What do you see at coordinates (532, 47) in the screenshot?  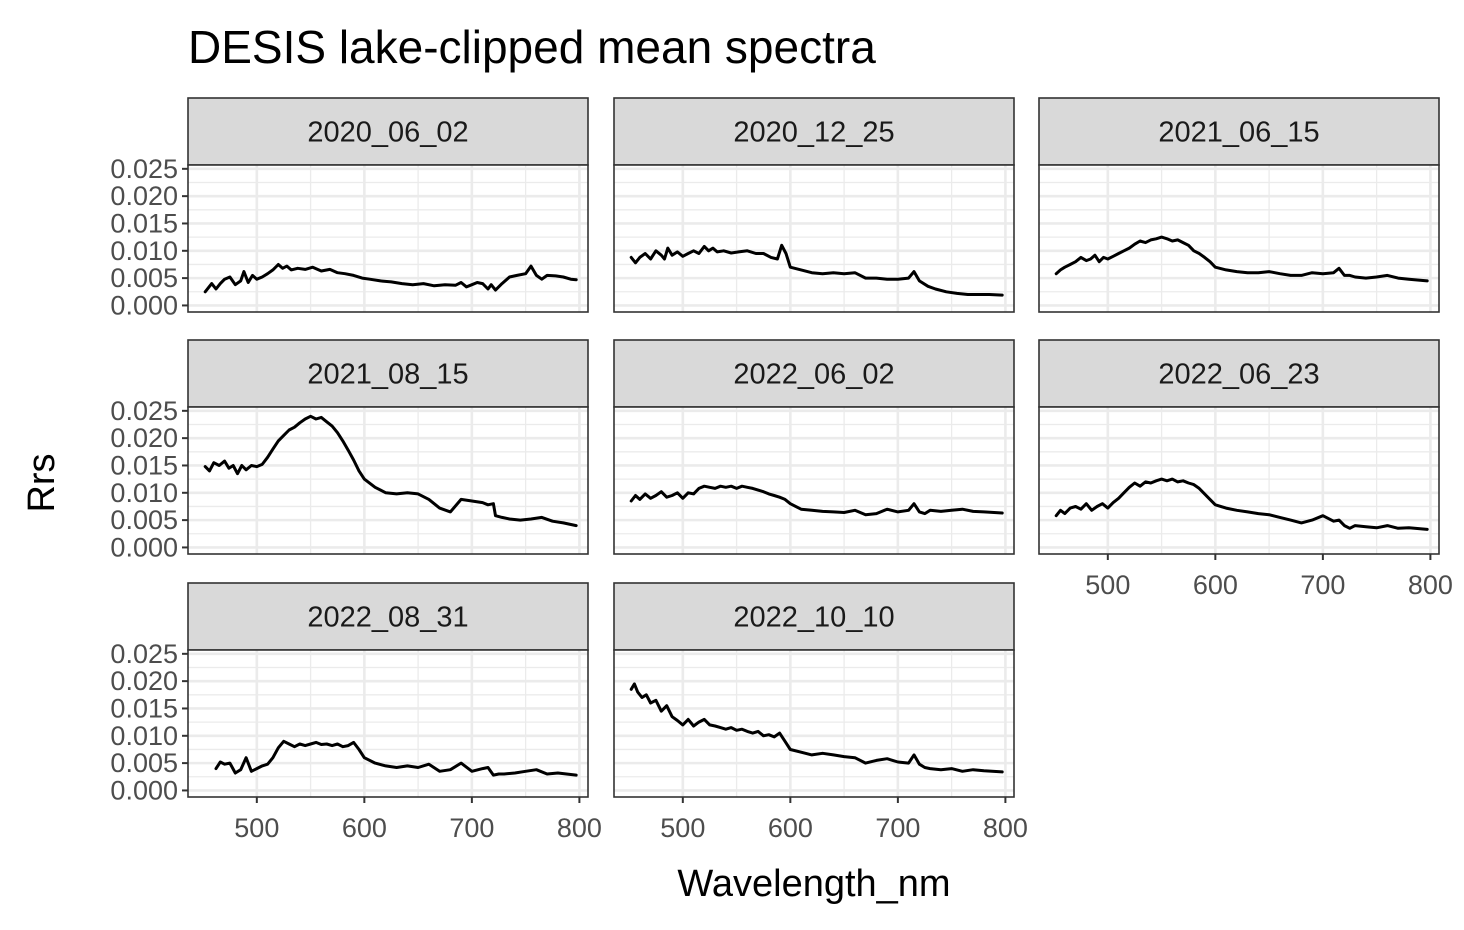 I see `chart-title: DESIS lake-clipped mean spectra` at bounding box center [532, 47].